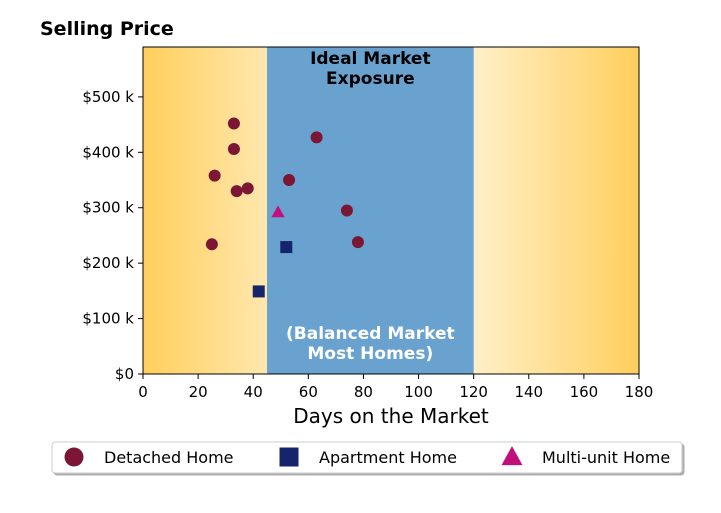 Image resolution: width=721 pixels, height=513 pixels. What do you see at coordinates (370, 334) in the screenshot?
I see `band-bottom-label-line: (Balanced Market` at bounding box center [370, 334].